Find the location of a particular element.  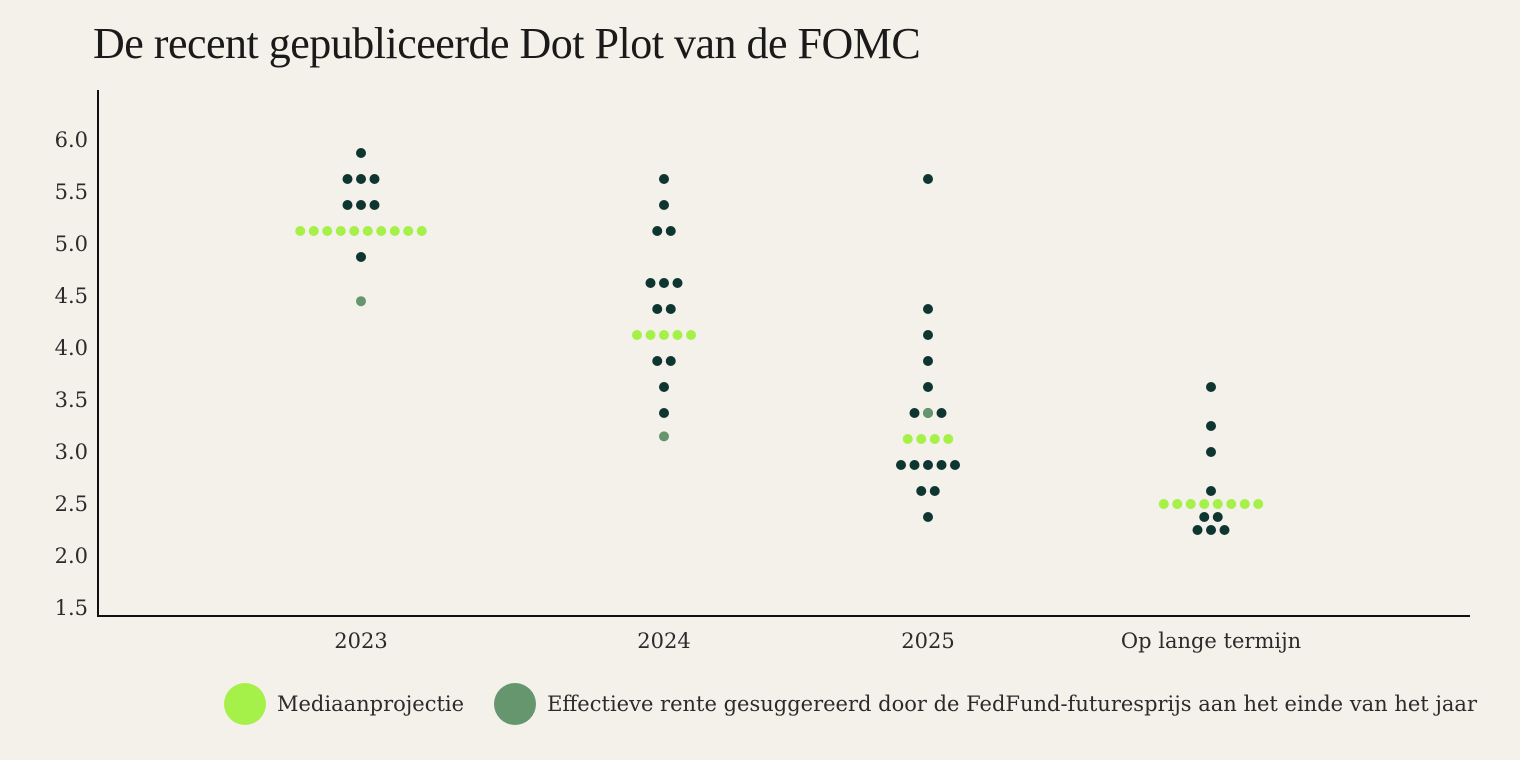

legend-swatch-median is located at coordinates (245, 704).